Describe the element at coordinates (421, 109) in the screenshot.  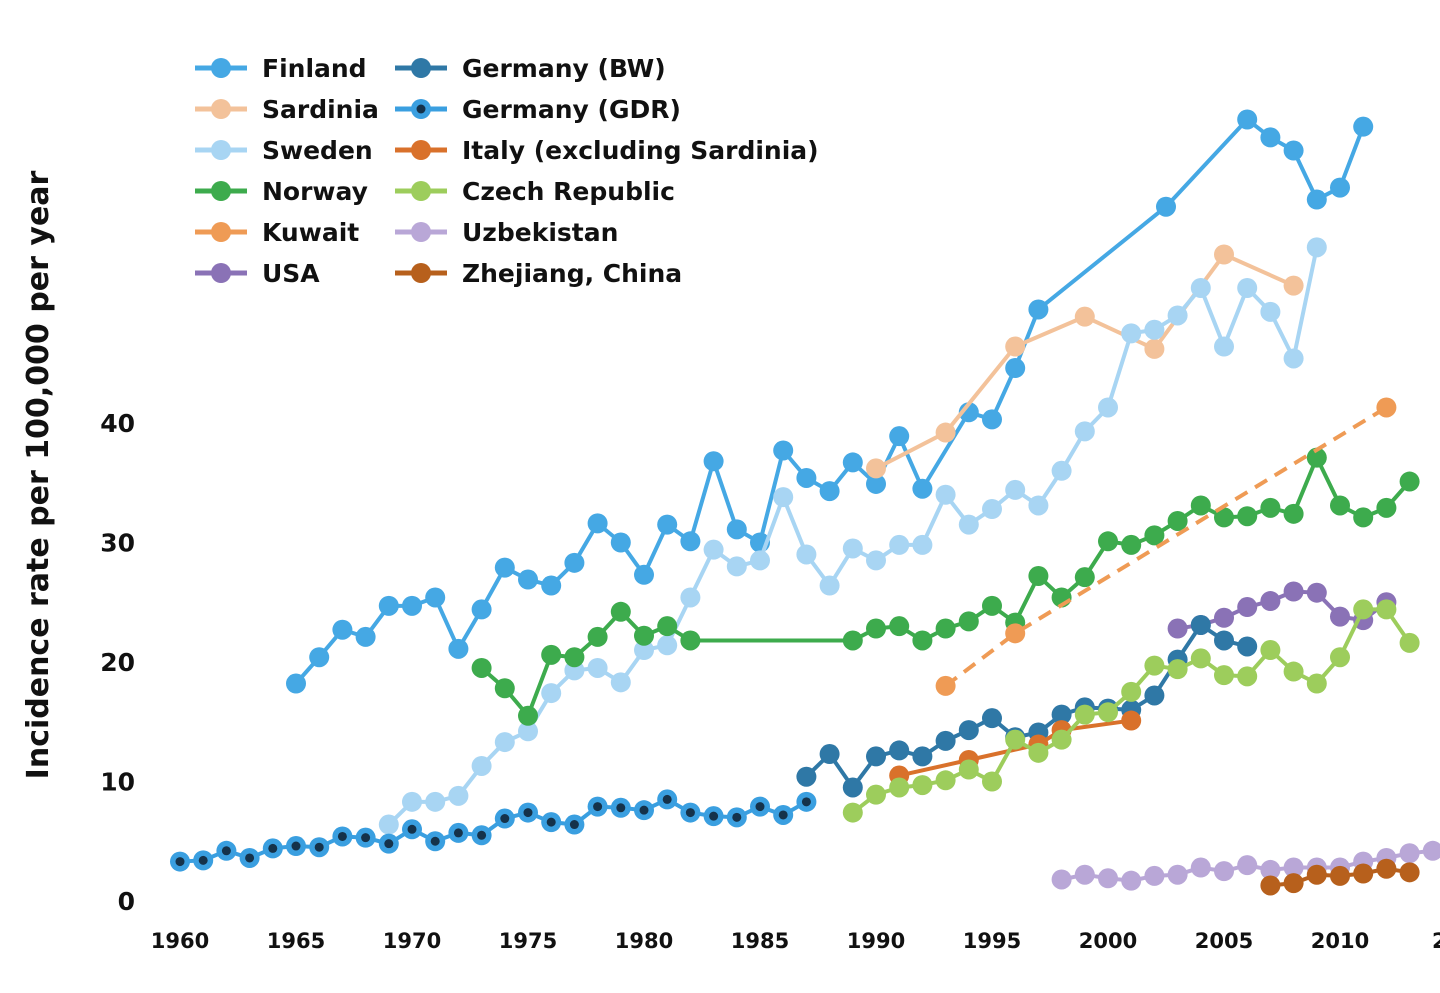
I see `legend-marker-center` at that location.